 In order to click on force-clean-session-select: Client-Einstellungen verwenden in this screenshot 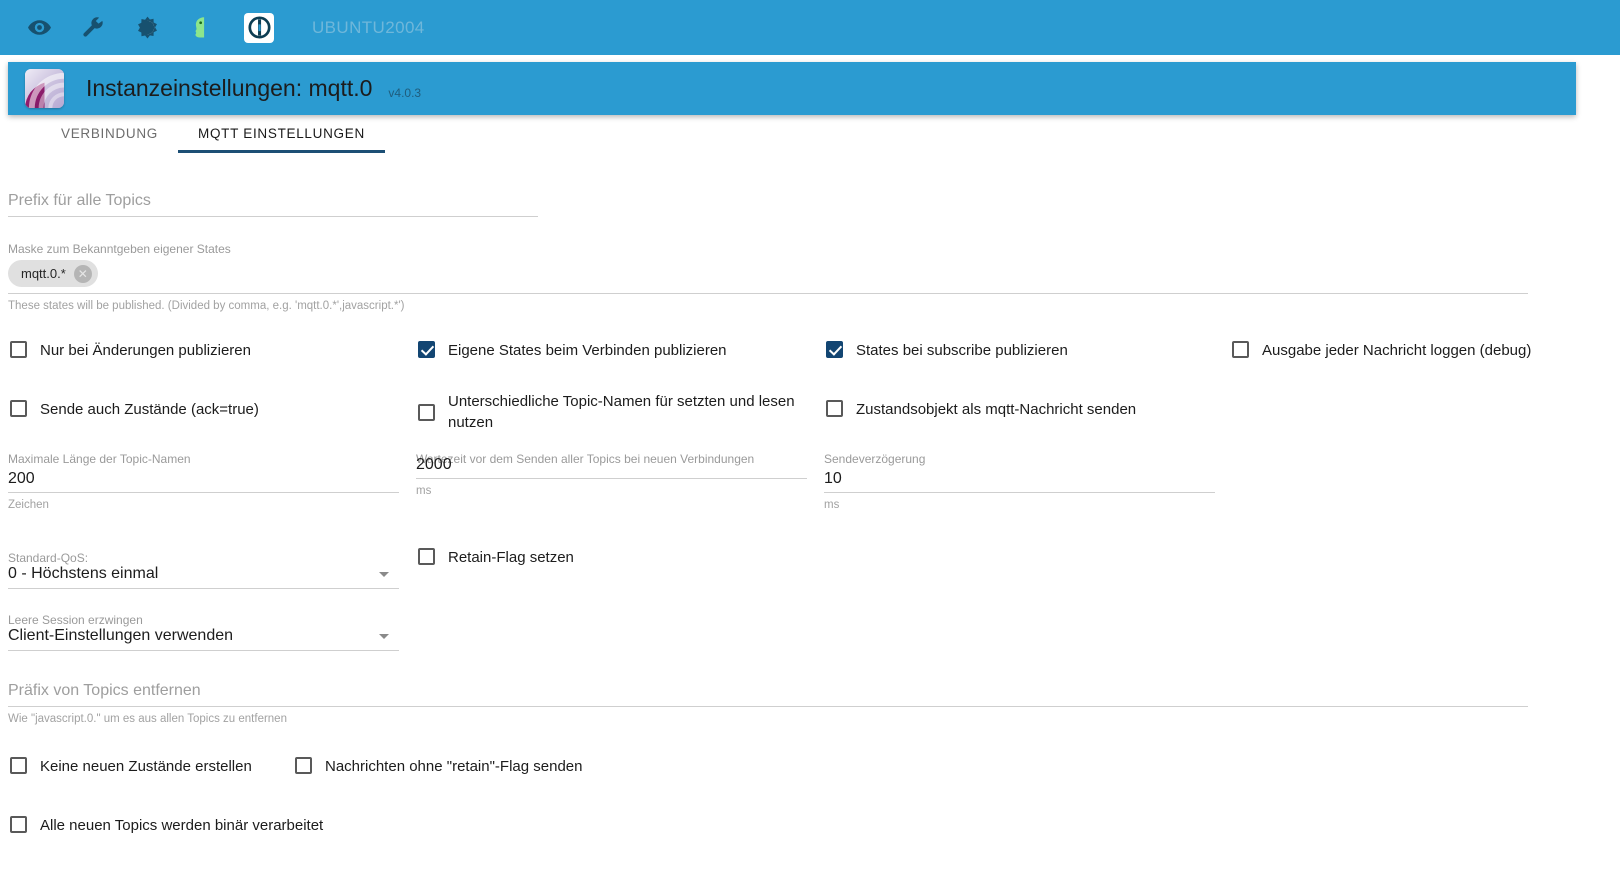, I will do `click(203, 639)`.